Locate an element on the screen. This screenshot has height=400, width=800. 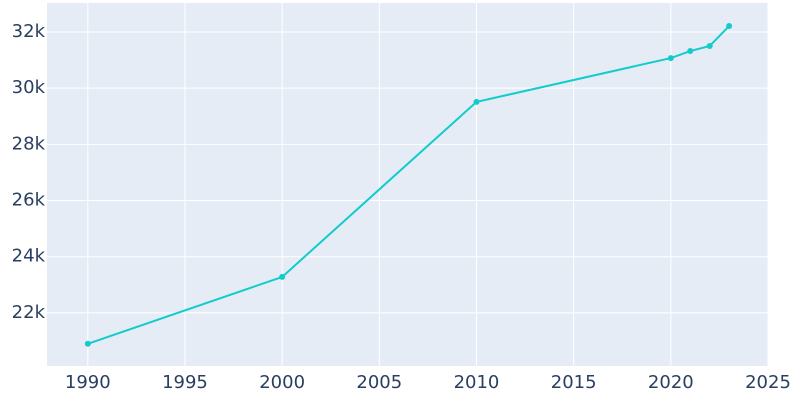
x-tick-label: 2025 is located at coordinates (768, 382).